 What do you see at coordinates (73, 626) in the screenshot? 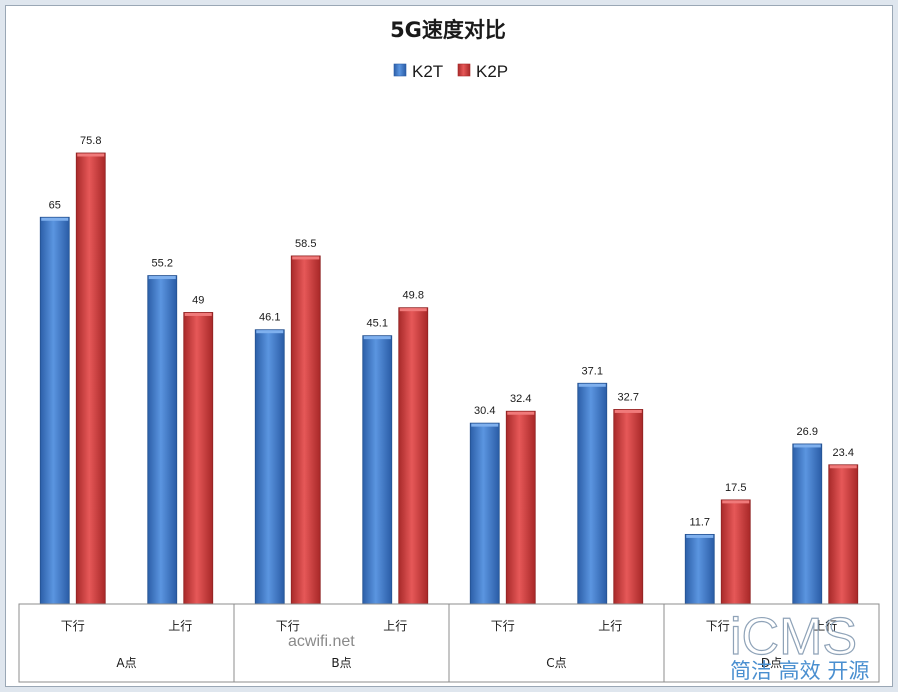
I see `category-label-1: 下行` at bounding box center [73, 626].